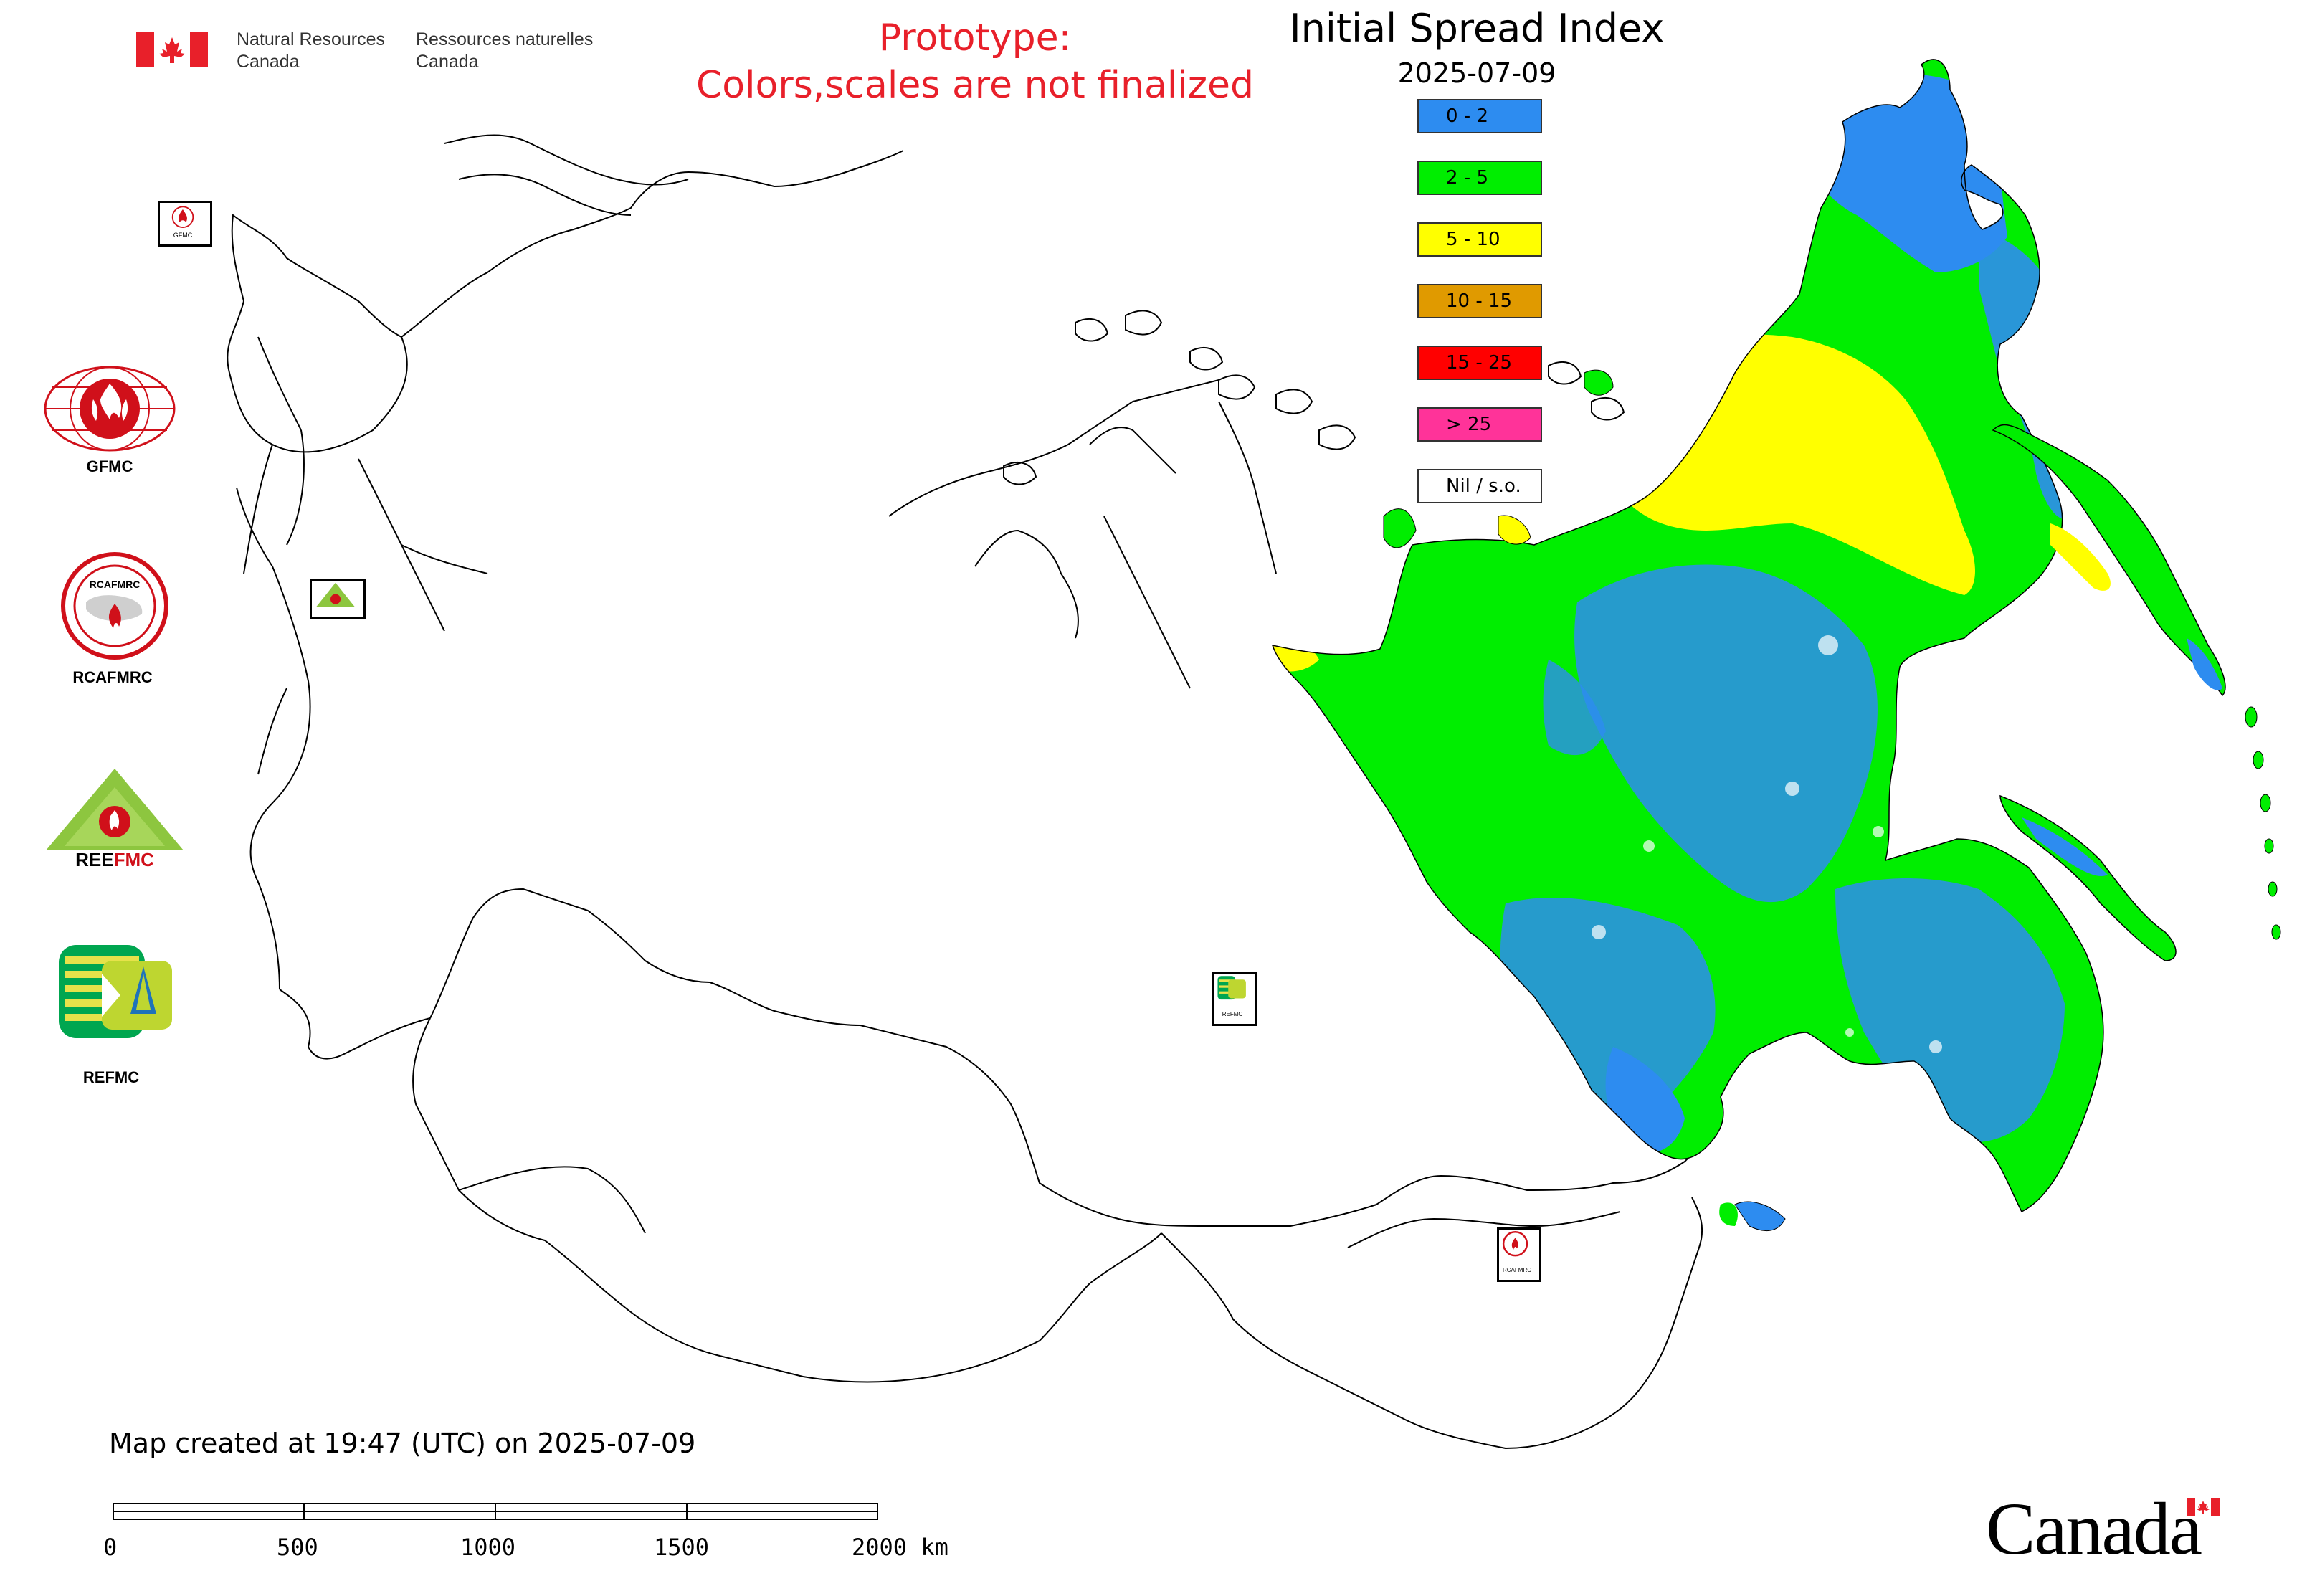 This screenshot has width=2302, height=1596. I want to click on dept-en-line1: Natural Resources, so click(312, 39).